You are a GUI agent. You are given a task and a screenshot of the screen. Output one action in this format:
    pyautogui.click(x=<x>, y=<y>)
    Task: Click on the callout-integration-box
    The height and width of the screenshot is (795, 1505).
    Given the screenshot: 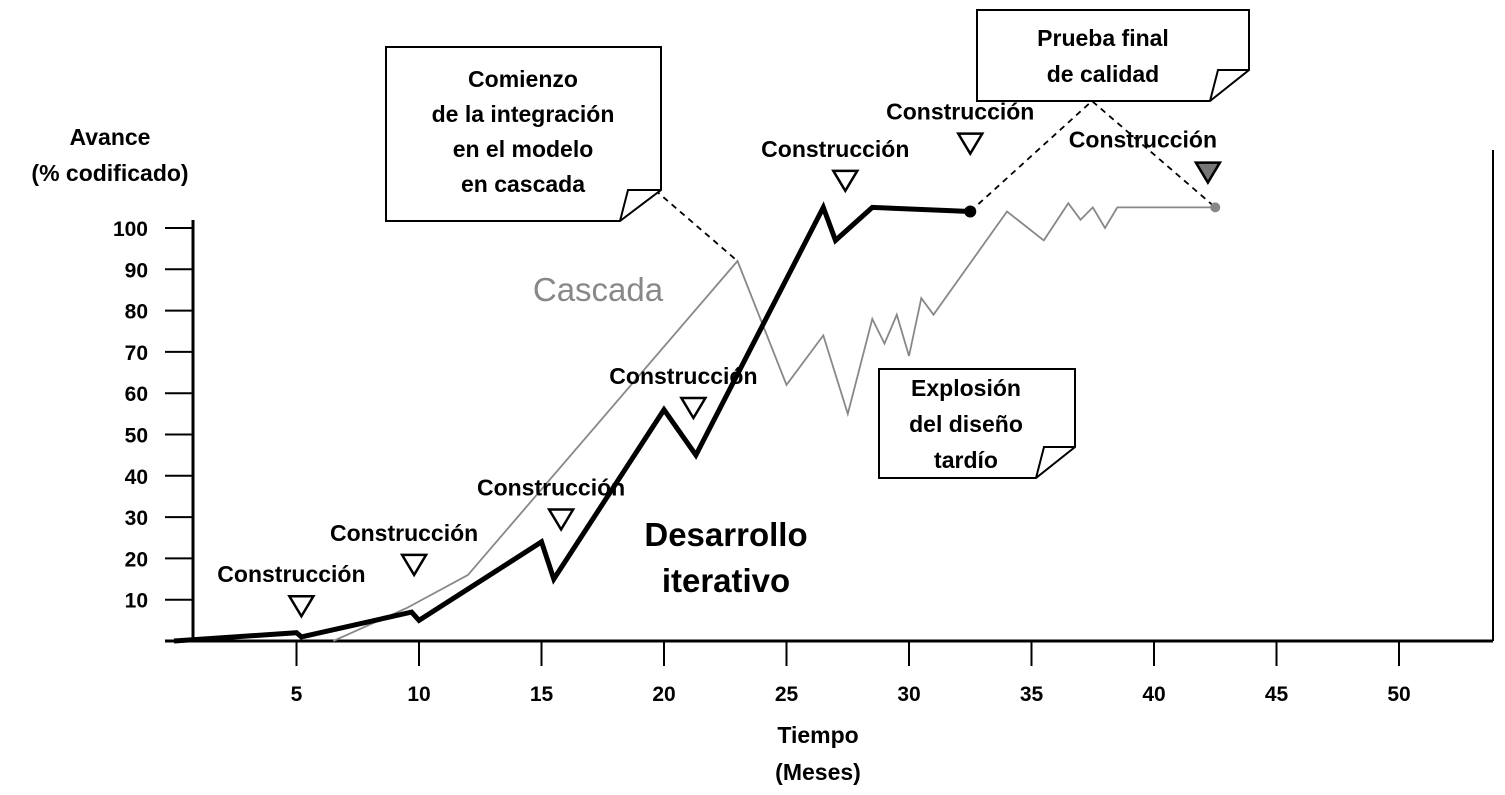 What is the action you would take?
    pyautogui.click(x=523, y=134)
    